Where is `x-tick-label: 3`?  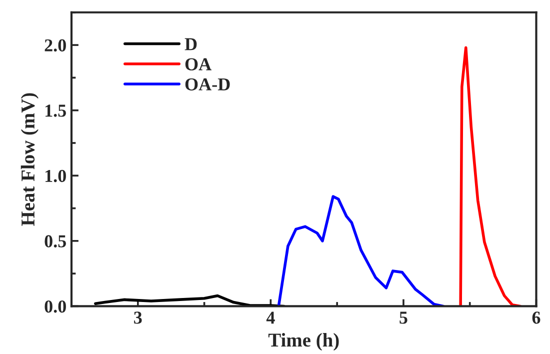
x-tick-label: 3 is located at coordinates (138, 318).